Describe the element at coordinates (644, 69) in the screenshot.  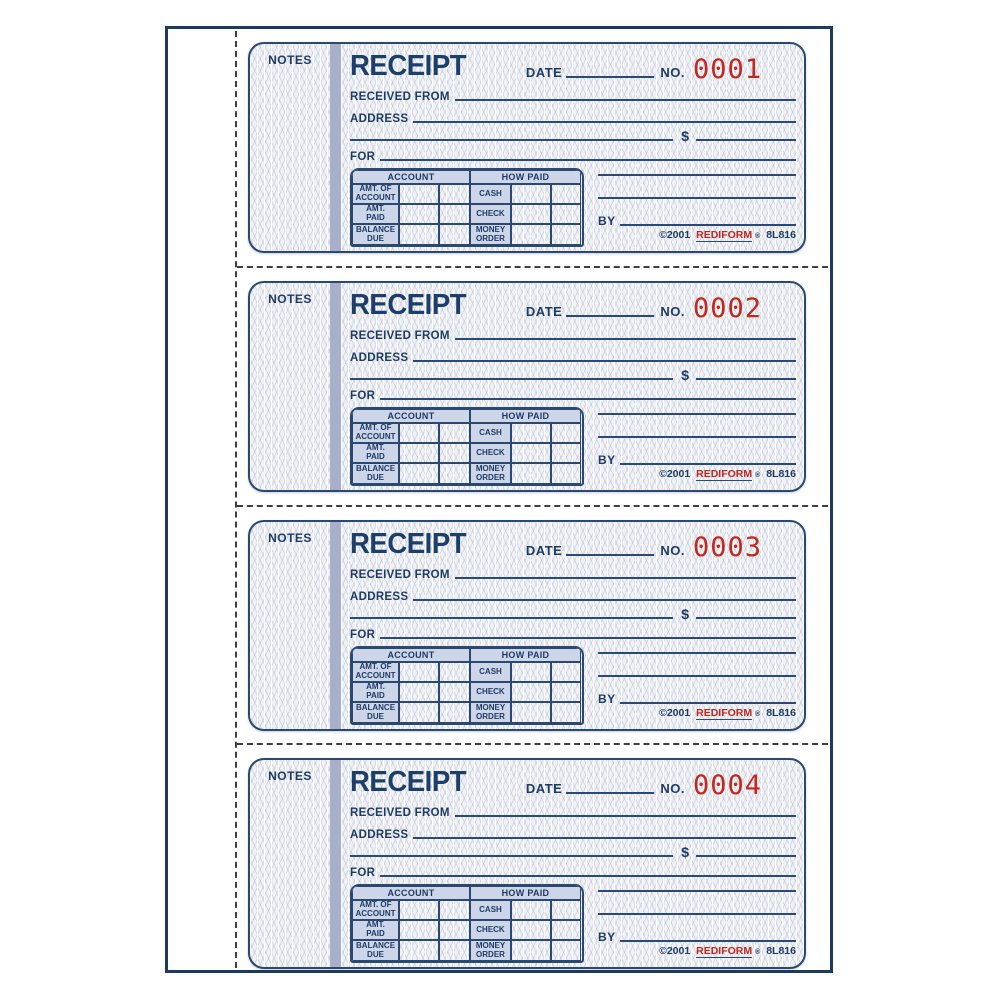
I see `date-number-group: DATE NO. 0001` at that location.